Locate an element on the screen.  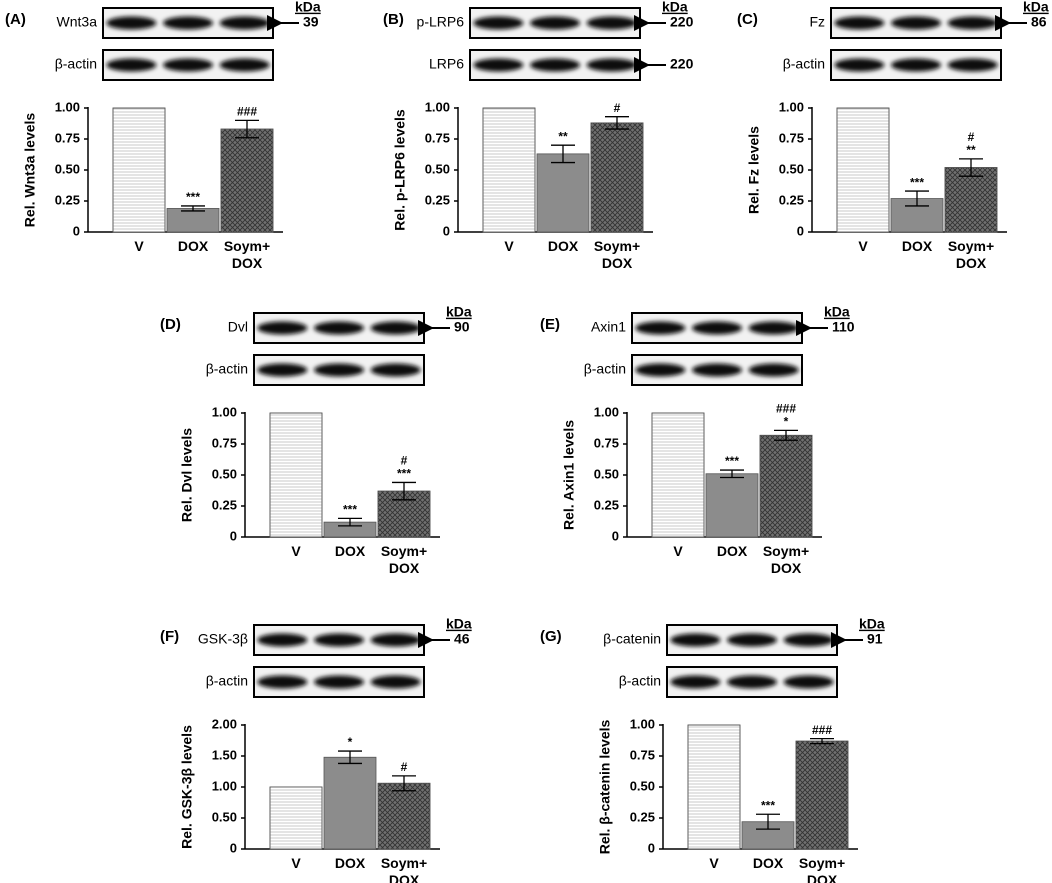
y-axis-label: Rel. Axin1 levels is located at coordinates (569, 475).